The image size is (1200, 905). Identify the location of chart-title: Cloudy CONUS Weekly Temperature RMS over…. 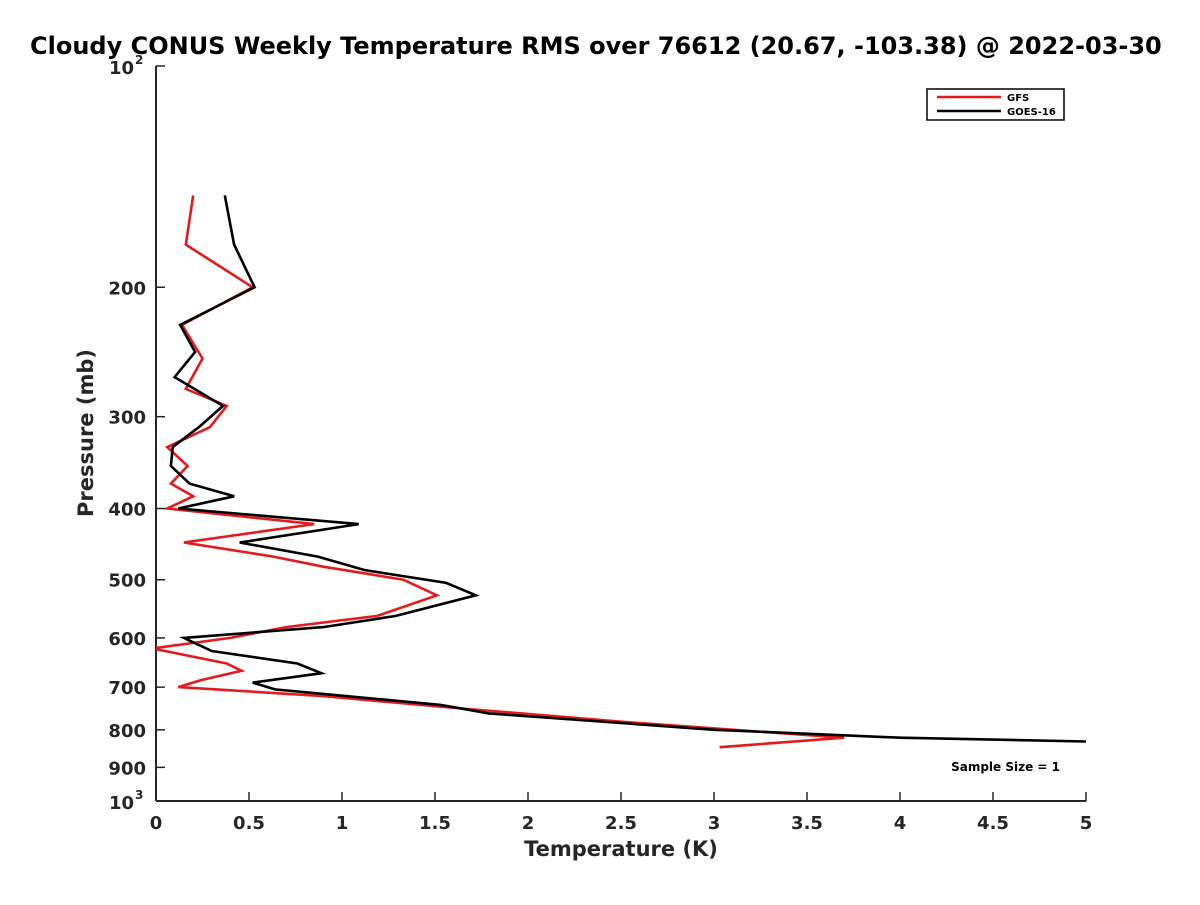
(596, 46).